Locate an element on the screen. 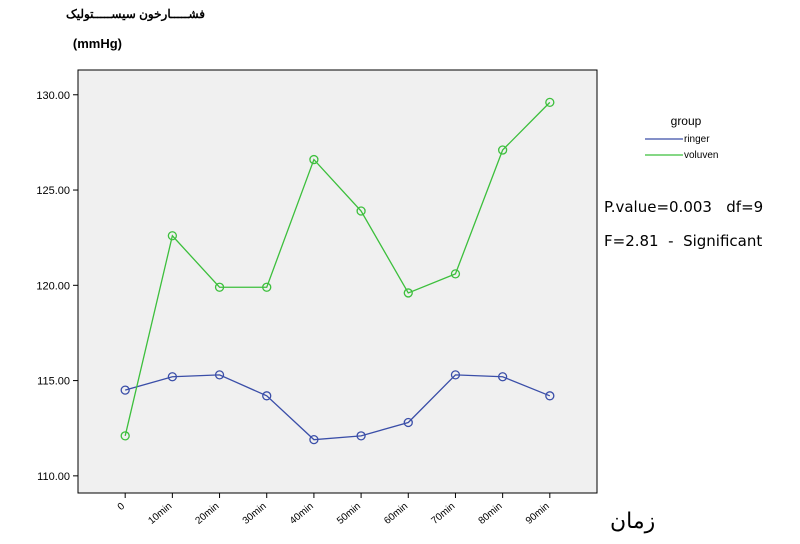  x-tick-label: 50min is located at coordinates (349, 514).